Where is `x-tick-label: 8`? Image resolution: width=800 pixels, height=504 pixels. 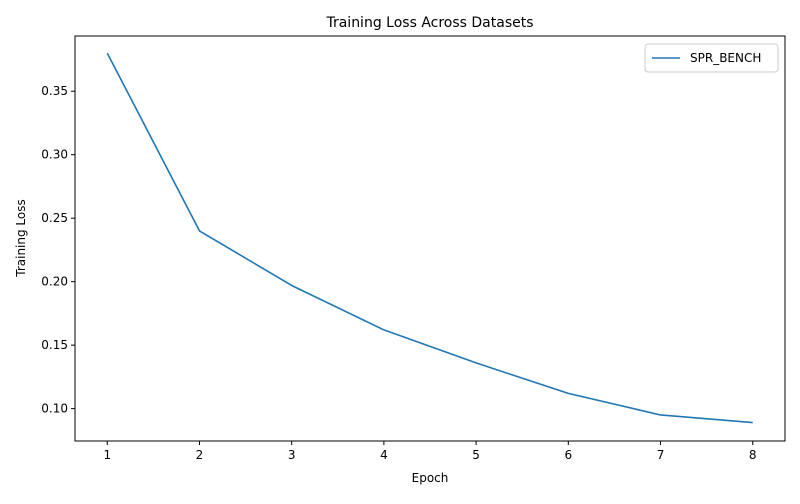 x-tick-label: 8 is located at coordinates (753, 455).